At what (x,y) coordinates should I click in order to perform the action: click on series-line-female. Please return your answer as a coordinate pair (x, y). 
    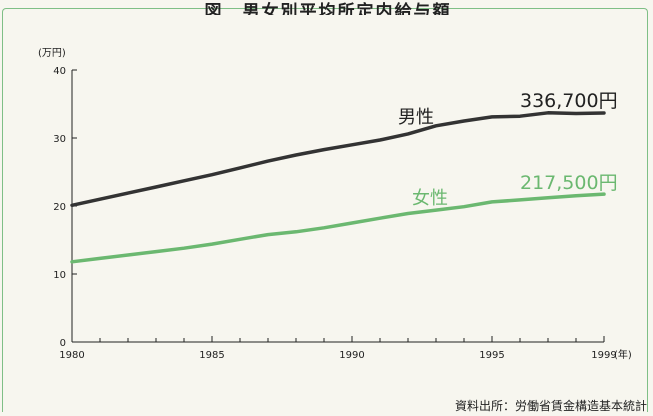
    Looking at the image, I should click on (338, 228).